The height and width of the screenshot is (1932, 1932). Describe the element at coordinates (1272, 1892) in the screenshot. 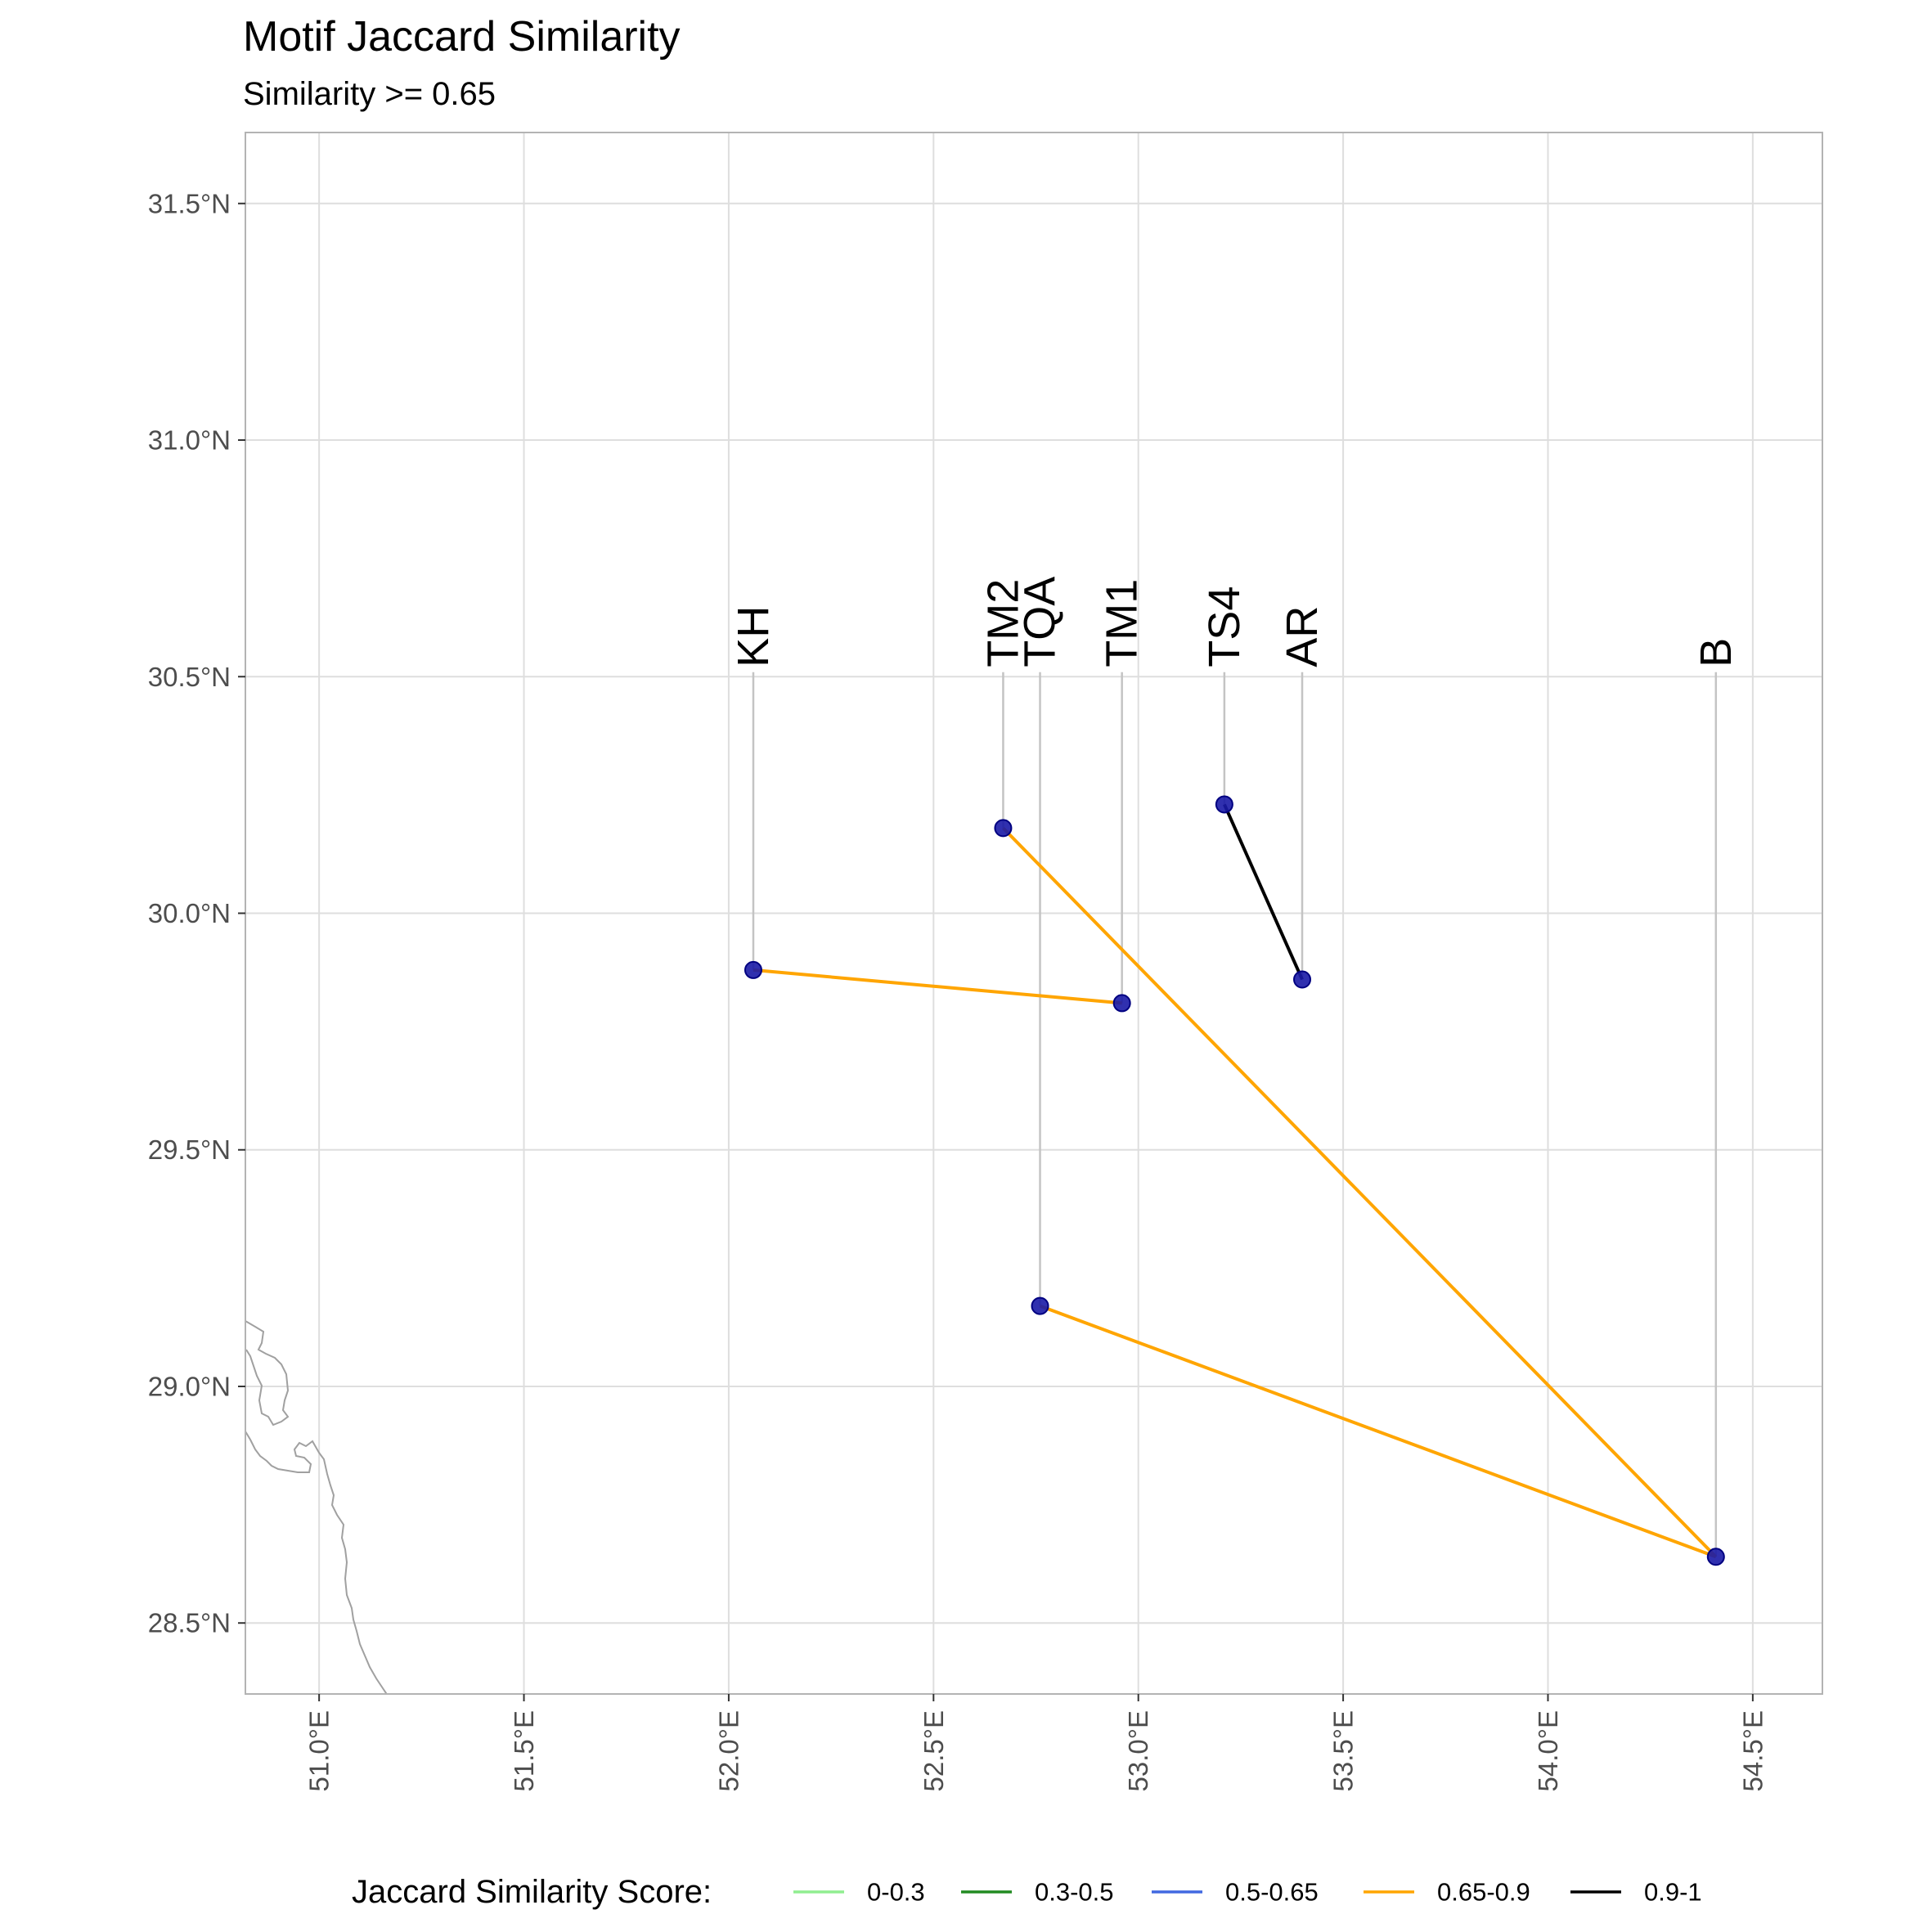

I see `legend-label: 0.5-0.65` at that location.